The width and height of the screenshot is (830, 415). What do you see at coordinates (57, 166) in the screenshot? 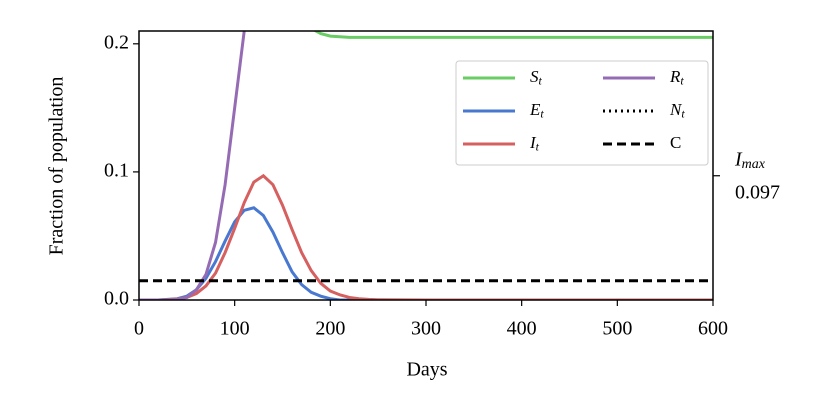
I see `y-axis-label: Fraction of population` at bounding box center [57, 166].